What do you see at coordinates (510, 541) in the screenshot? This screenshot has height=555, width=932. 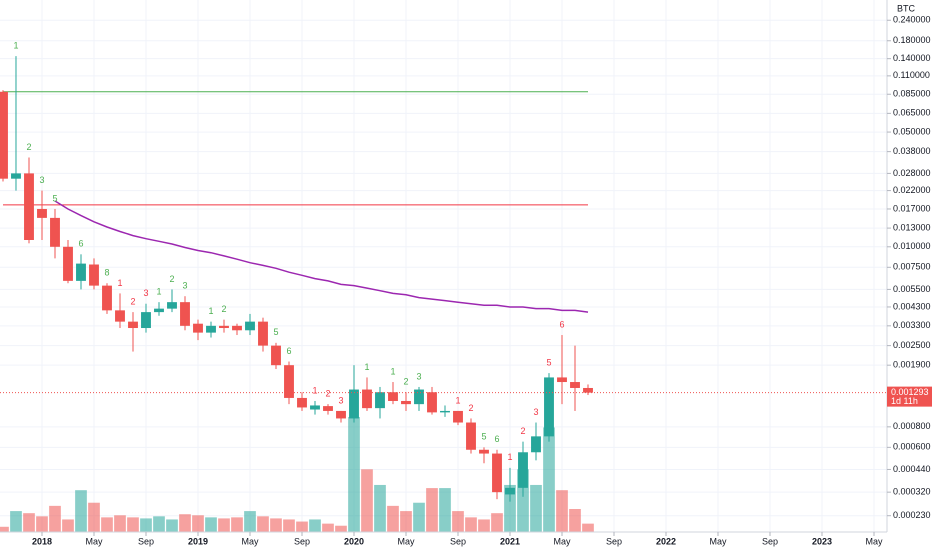 I see `x-tick-label: 2021` at bounding box center [510, 541].